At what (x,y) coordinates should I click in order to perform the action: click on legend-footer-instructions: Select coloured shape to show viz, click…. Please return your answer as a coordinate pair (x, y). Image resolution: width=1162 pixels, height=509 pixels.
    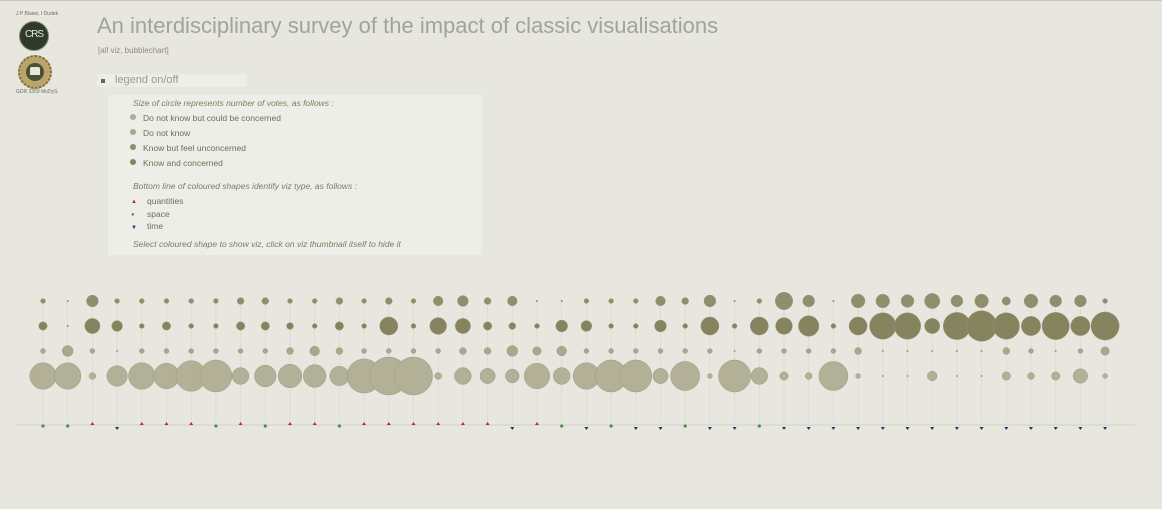
    Looking at the image, I should click on (267, 244).